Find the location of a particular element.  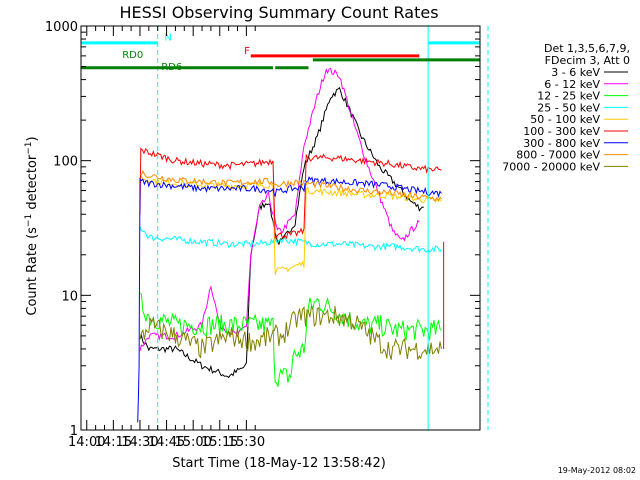

annotation-label-1: N is located at coordinates (167, 38).